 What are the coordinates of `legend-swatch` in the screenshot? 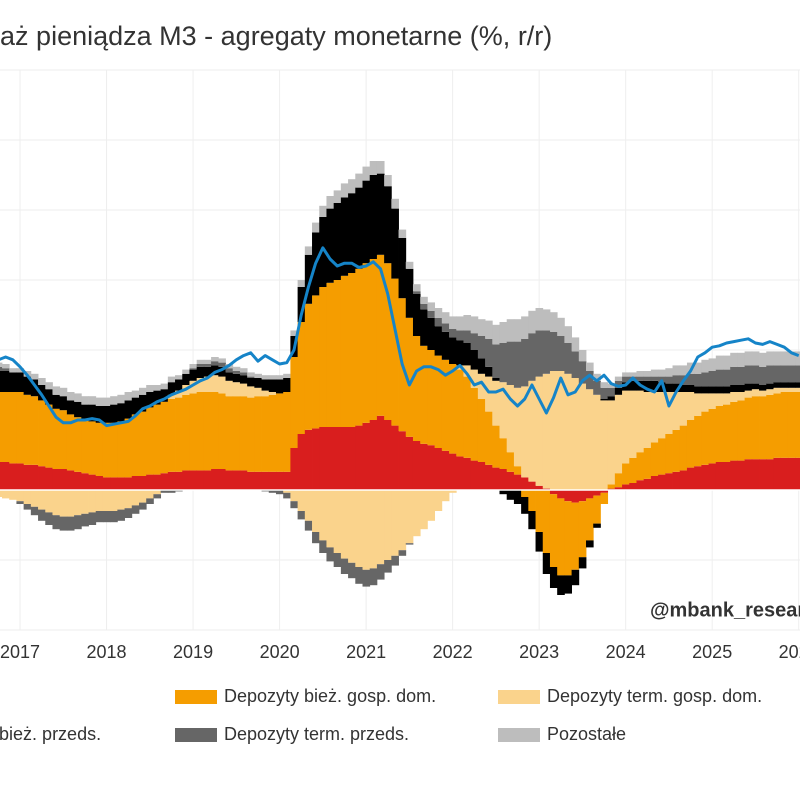 It's located at (196, 697).